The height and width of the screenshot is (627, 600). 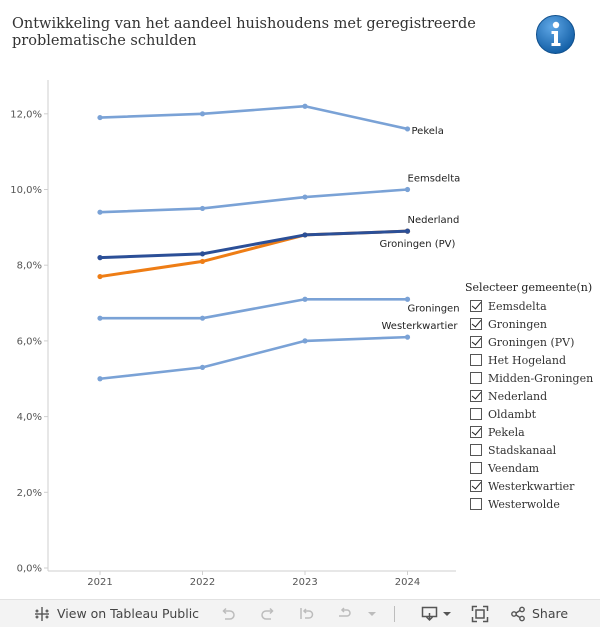 I want to click on share-button: Share, so click(x=539, y=613).